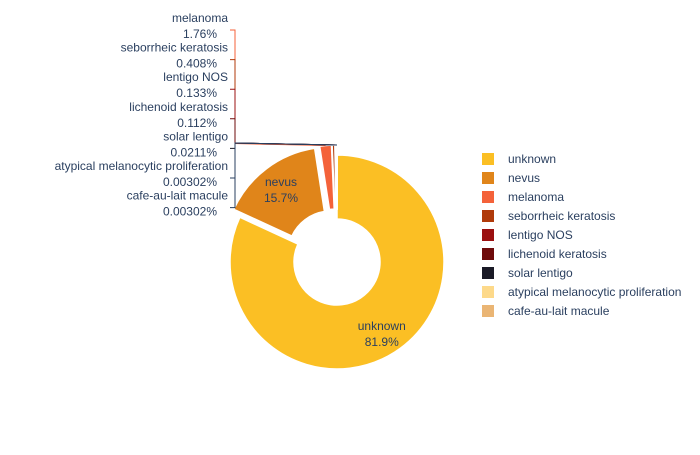 The image size is (700, 455). What do you see at coordinates (540, 273) in the screenshot?
I see `legend-label: solar lentigo` at bounding box center [540, 273].